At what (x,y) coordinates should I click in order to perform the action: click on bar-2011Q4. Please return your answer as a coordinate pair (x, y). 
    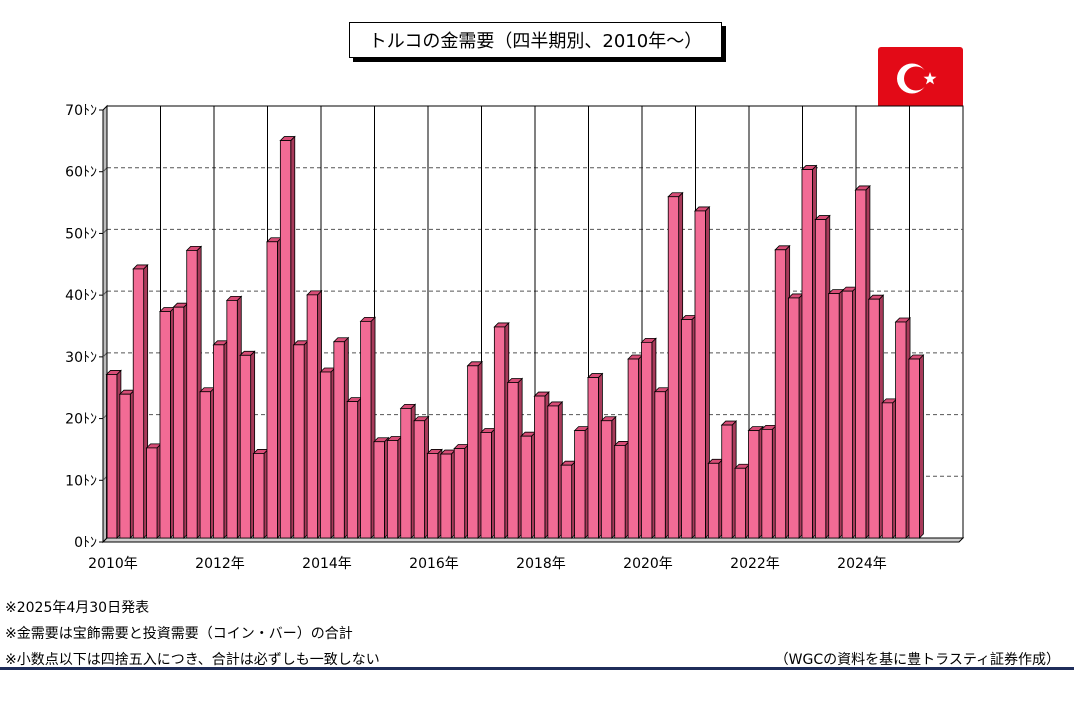
    Looking at the image, I should click on (207, 462).